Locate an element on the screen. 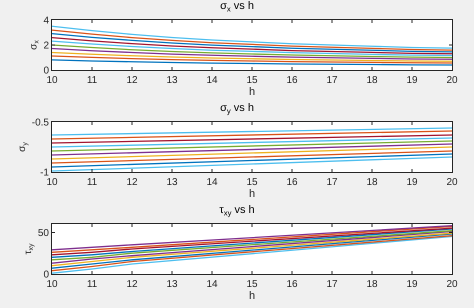 The width and height of the screenshot is (474, 308). y-tick-label: 50 is located at coordinates (44, 233).